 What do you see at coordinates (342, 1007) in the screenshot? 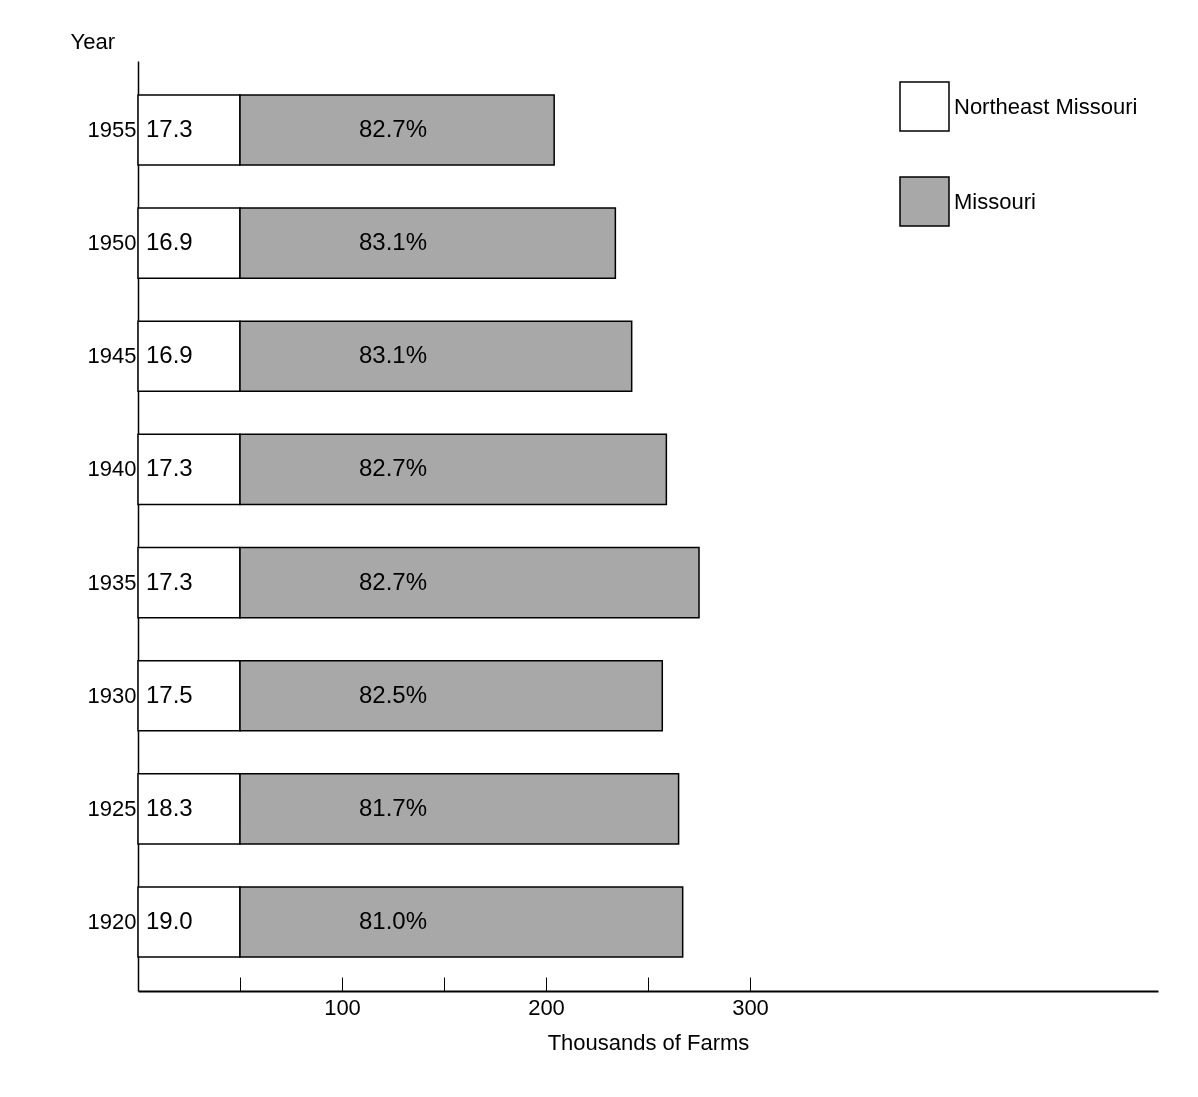
I see `x-tick-label: 100` at bounding box center [342, 1007].